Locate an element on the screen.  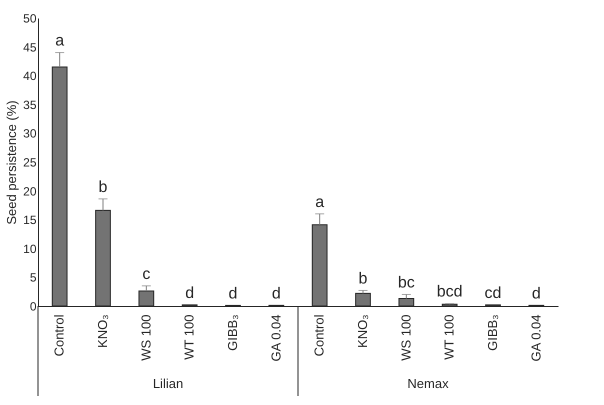
y-tick-label: 5 is located at coordinates (33, 277).